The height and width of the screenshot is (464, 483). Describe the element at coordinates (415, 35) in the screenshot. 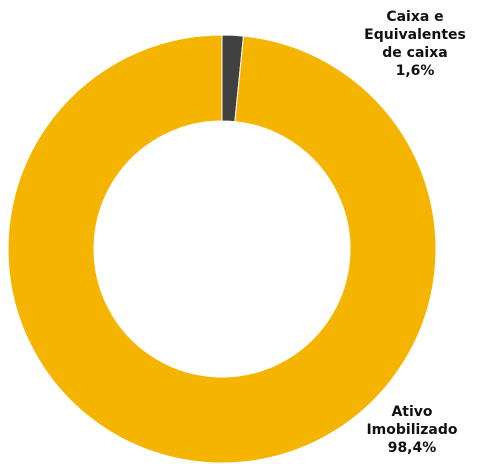

I see `slice-label-caixa-line-2: Equivalentes` at that location.